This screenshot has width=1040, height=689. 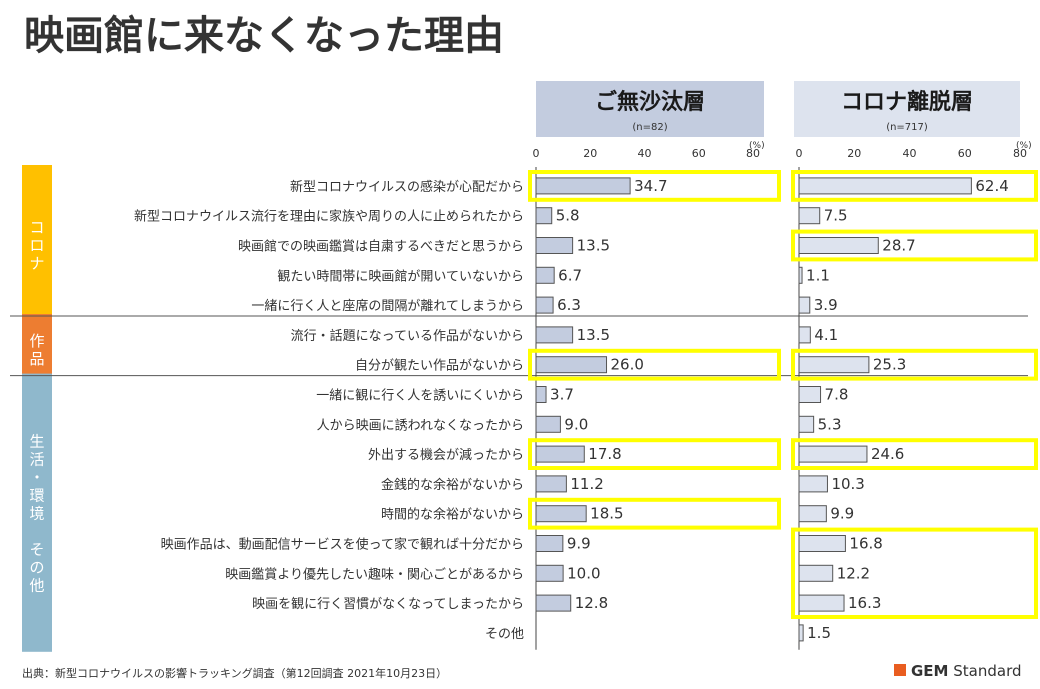 I want to click on brand-name: GEM Standard, so click(x=966, y=671).